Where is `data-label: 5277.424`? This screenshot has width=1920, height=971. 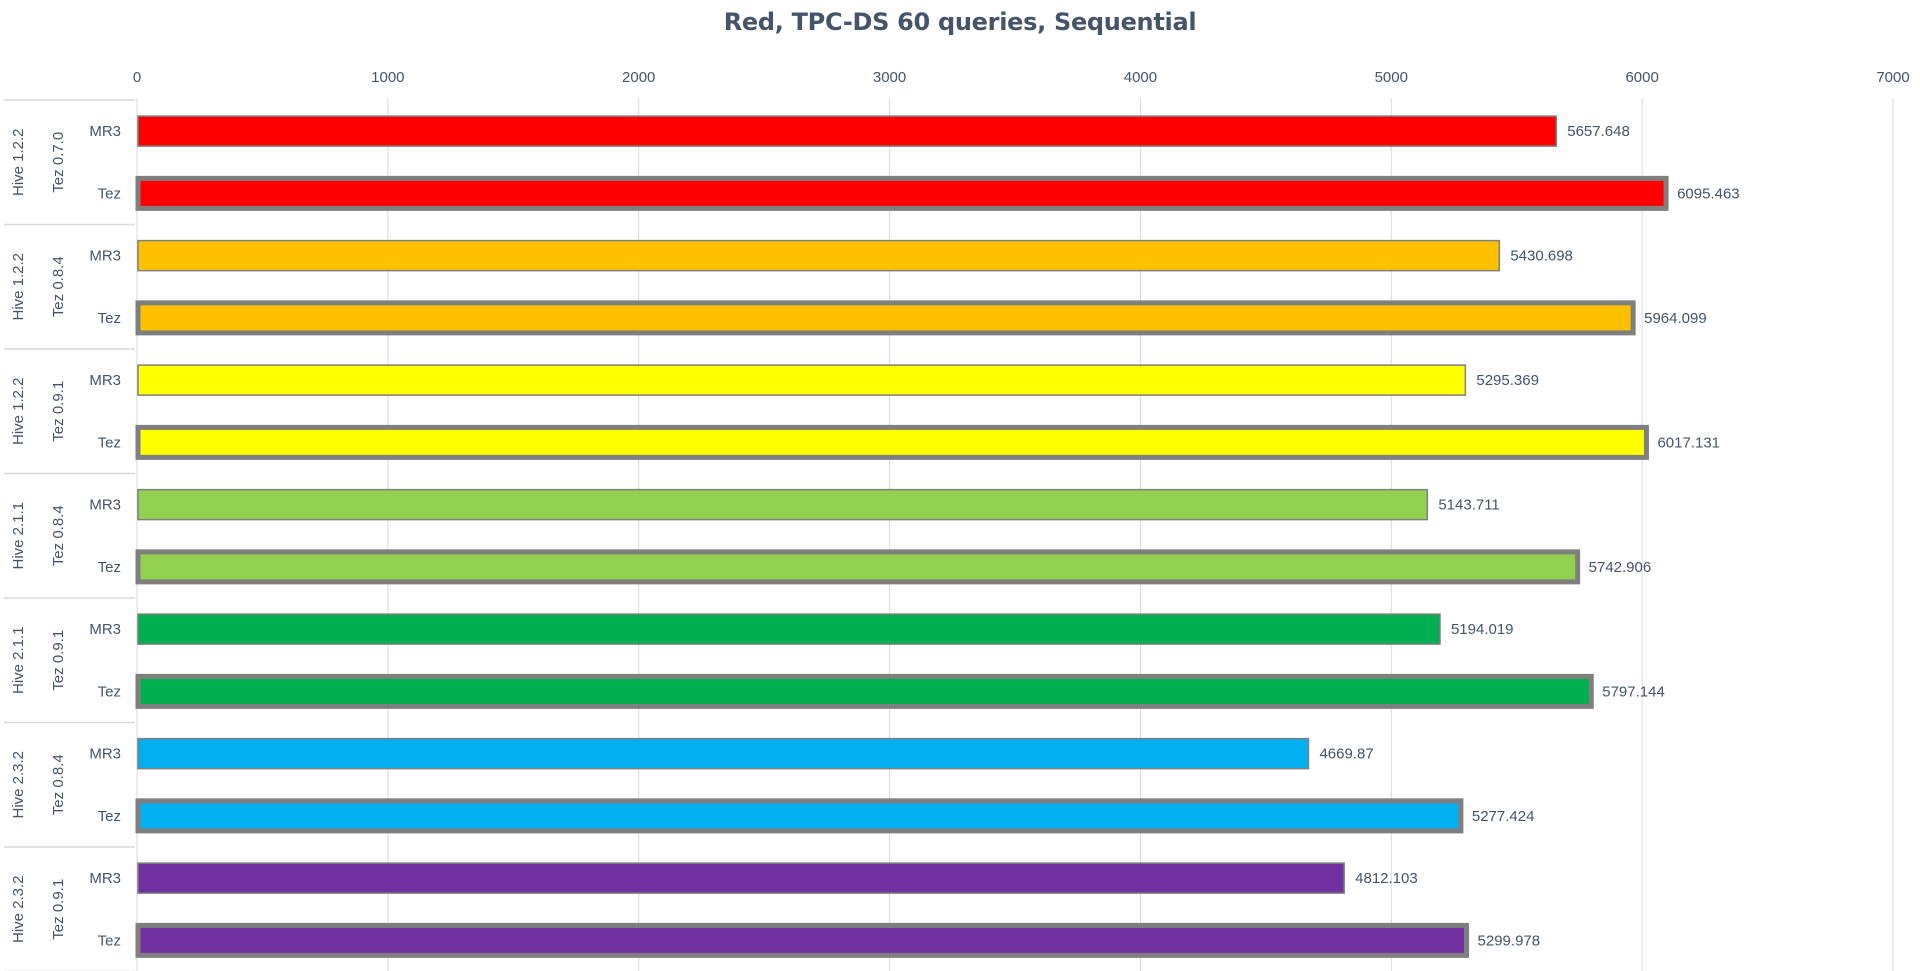
data-label: 5277.424 is located at coordinates (1503, 816).